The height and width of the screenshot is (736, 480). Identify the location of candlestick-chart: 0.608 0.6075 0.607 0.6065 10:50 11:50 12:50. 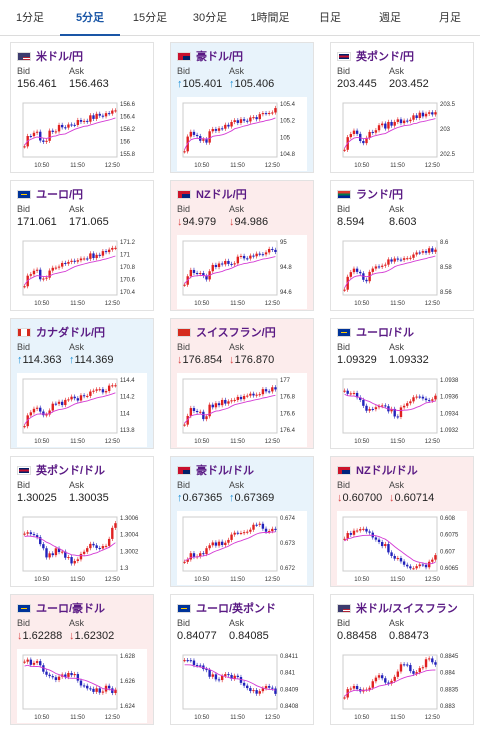
(402, 548).